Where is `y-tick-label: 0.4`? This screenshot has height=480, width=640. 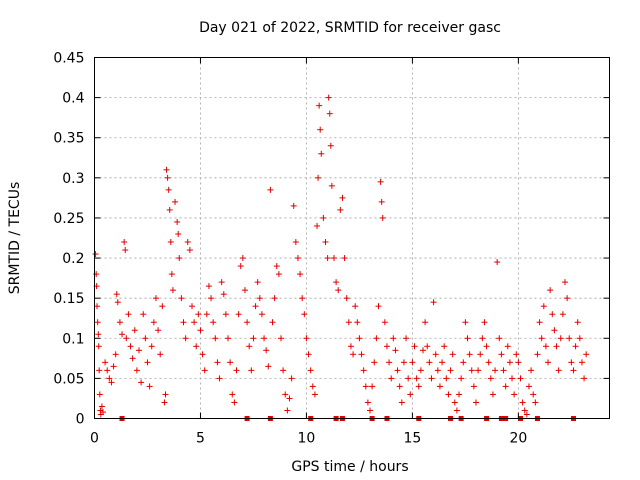 y-tick-label: 0.4 is located at coordinates (73, 99).